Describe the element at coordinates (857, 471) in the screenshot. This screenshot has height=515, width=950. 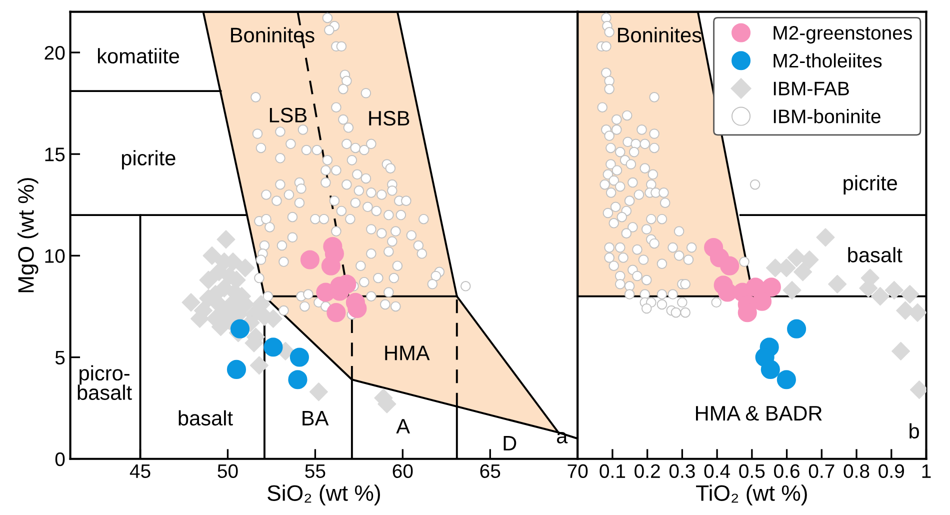
I see `x-tick-label: 0.8` at that location.